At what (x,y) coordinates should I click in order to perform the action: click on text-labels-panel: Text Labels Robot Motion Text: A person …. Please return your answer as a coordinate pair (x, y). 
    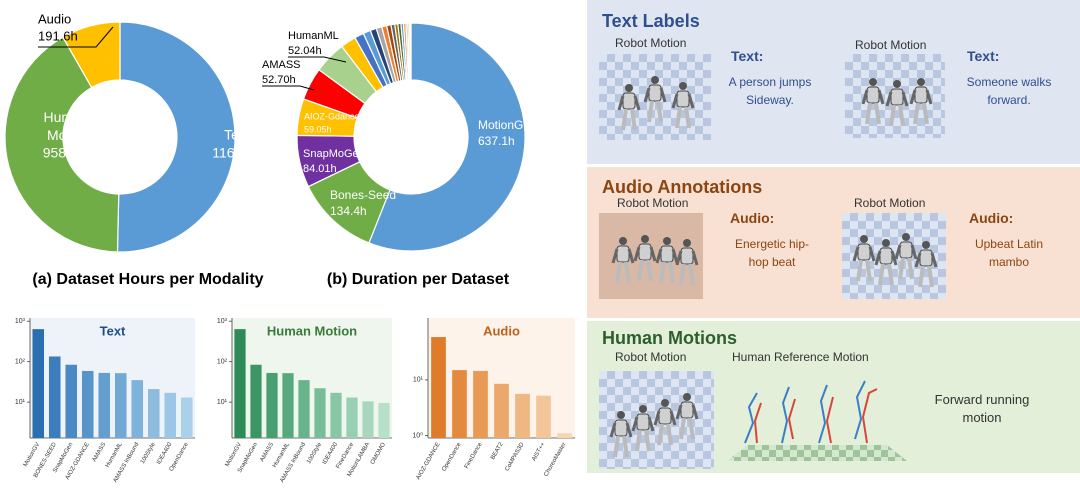
    Looking at the image, I should click on (833, 82).